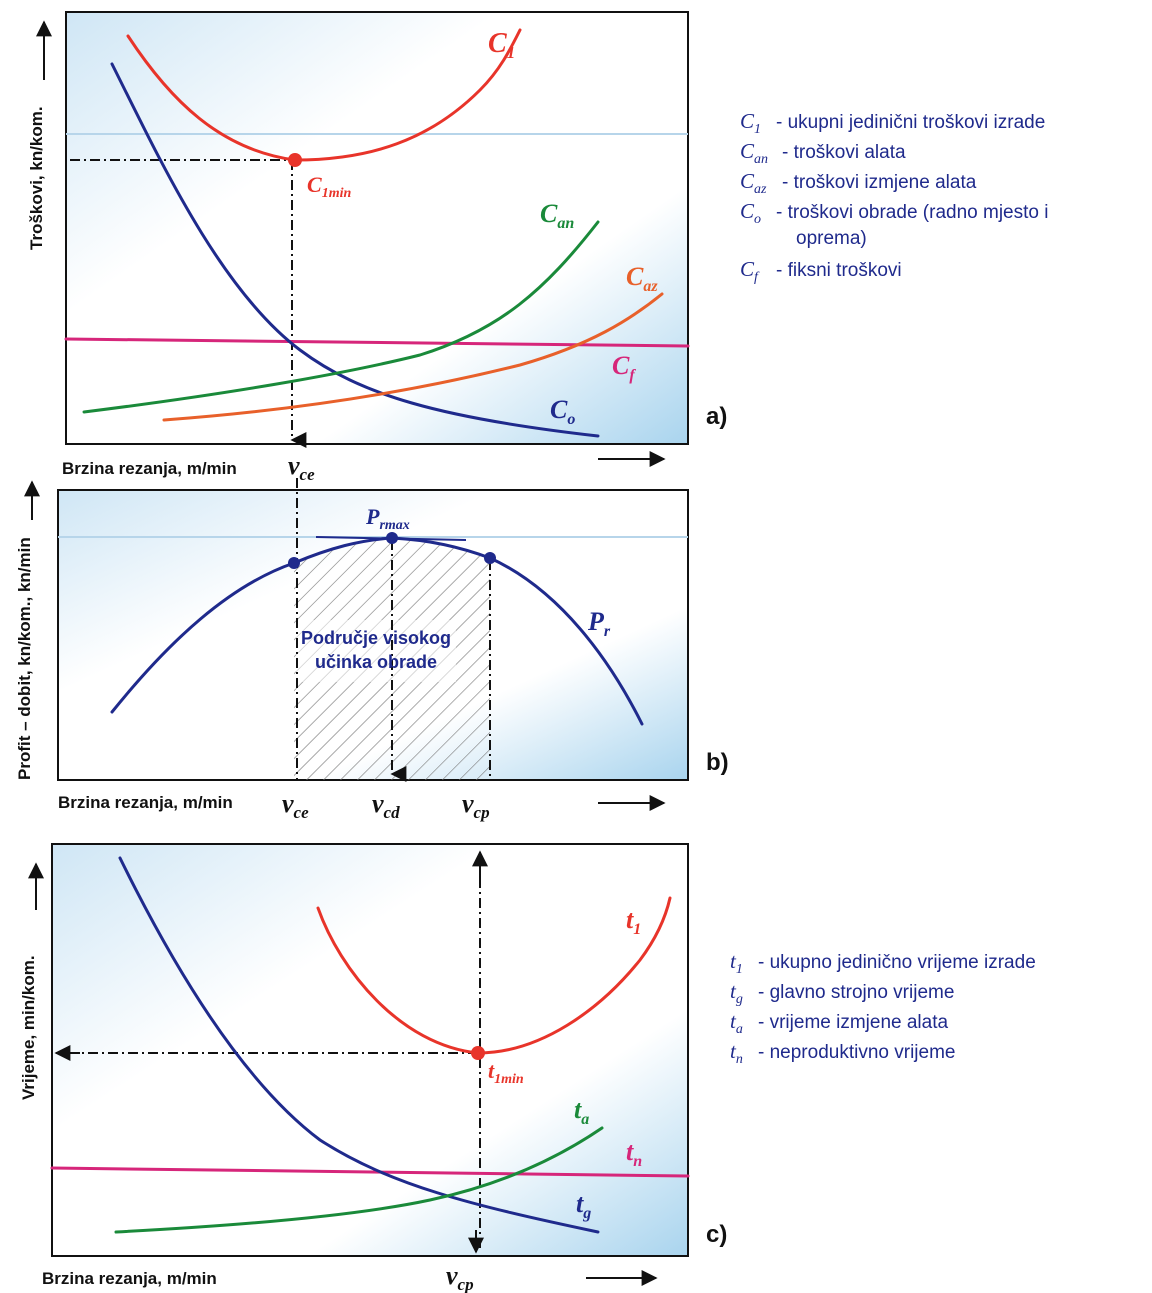 The width and height of the screenshot is (1152, 1293). I want to click on panel-a-label: a), so click(716, 416).